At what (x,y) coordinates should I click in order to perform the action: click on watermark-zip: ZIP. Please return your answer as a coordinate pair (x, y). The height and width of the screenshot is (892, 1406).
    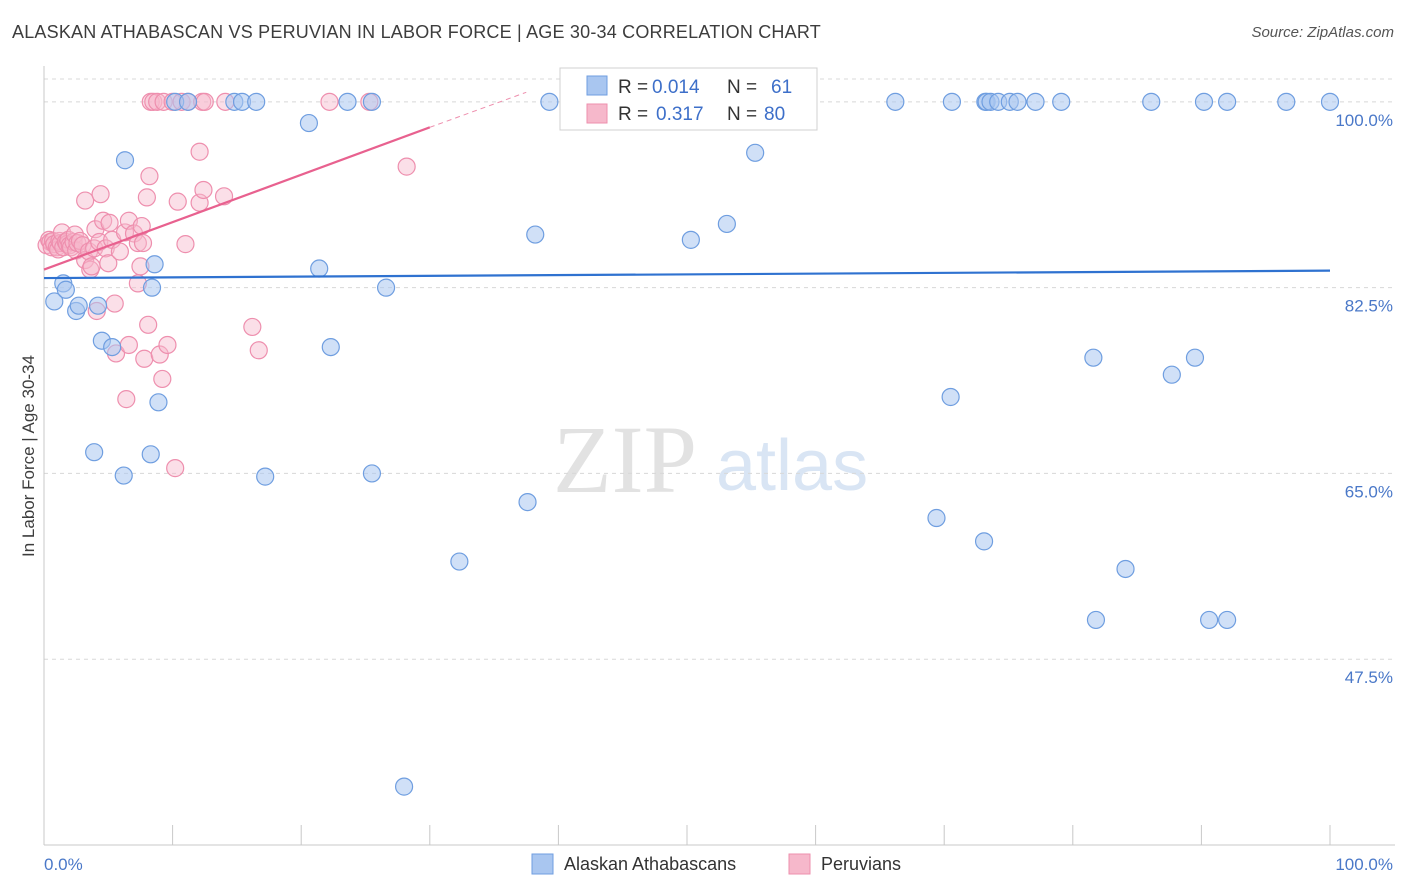
    Looking at the image, I should click on (625, 459).